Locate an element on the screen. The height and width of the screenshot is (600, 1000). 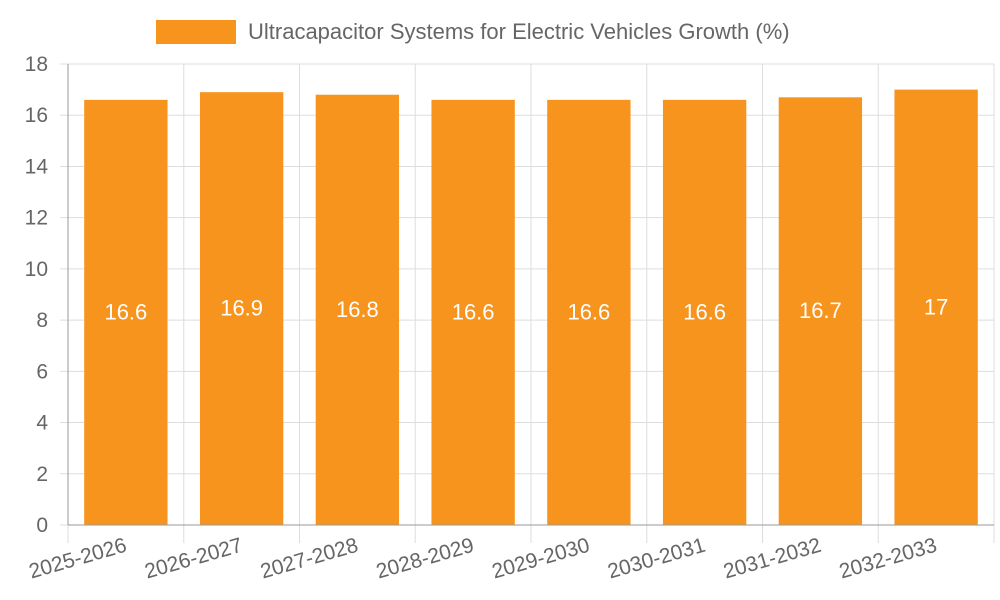
bar-value-label: 17 is located at coordinates (936, 306).